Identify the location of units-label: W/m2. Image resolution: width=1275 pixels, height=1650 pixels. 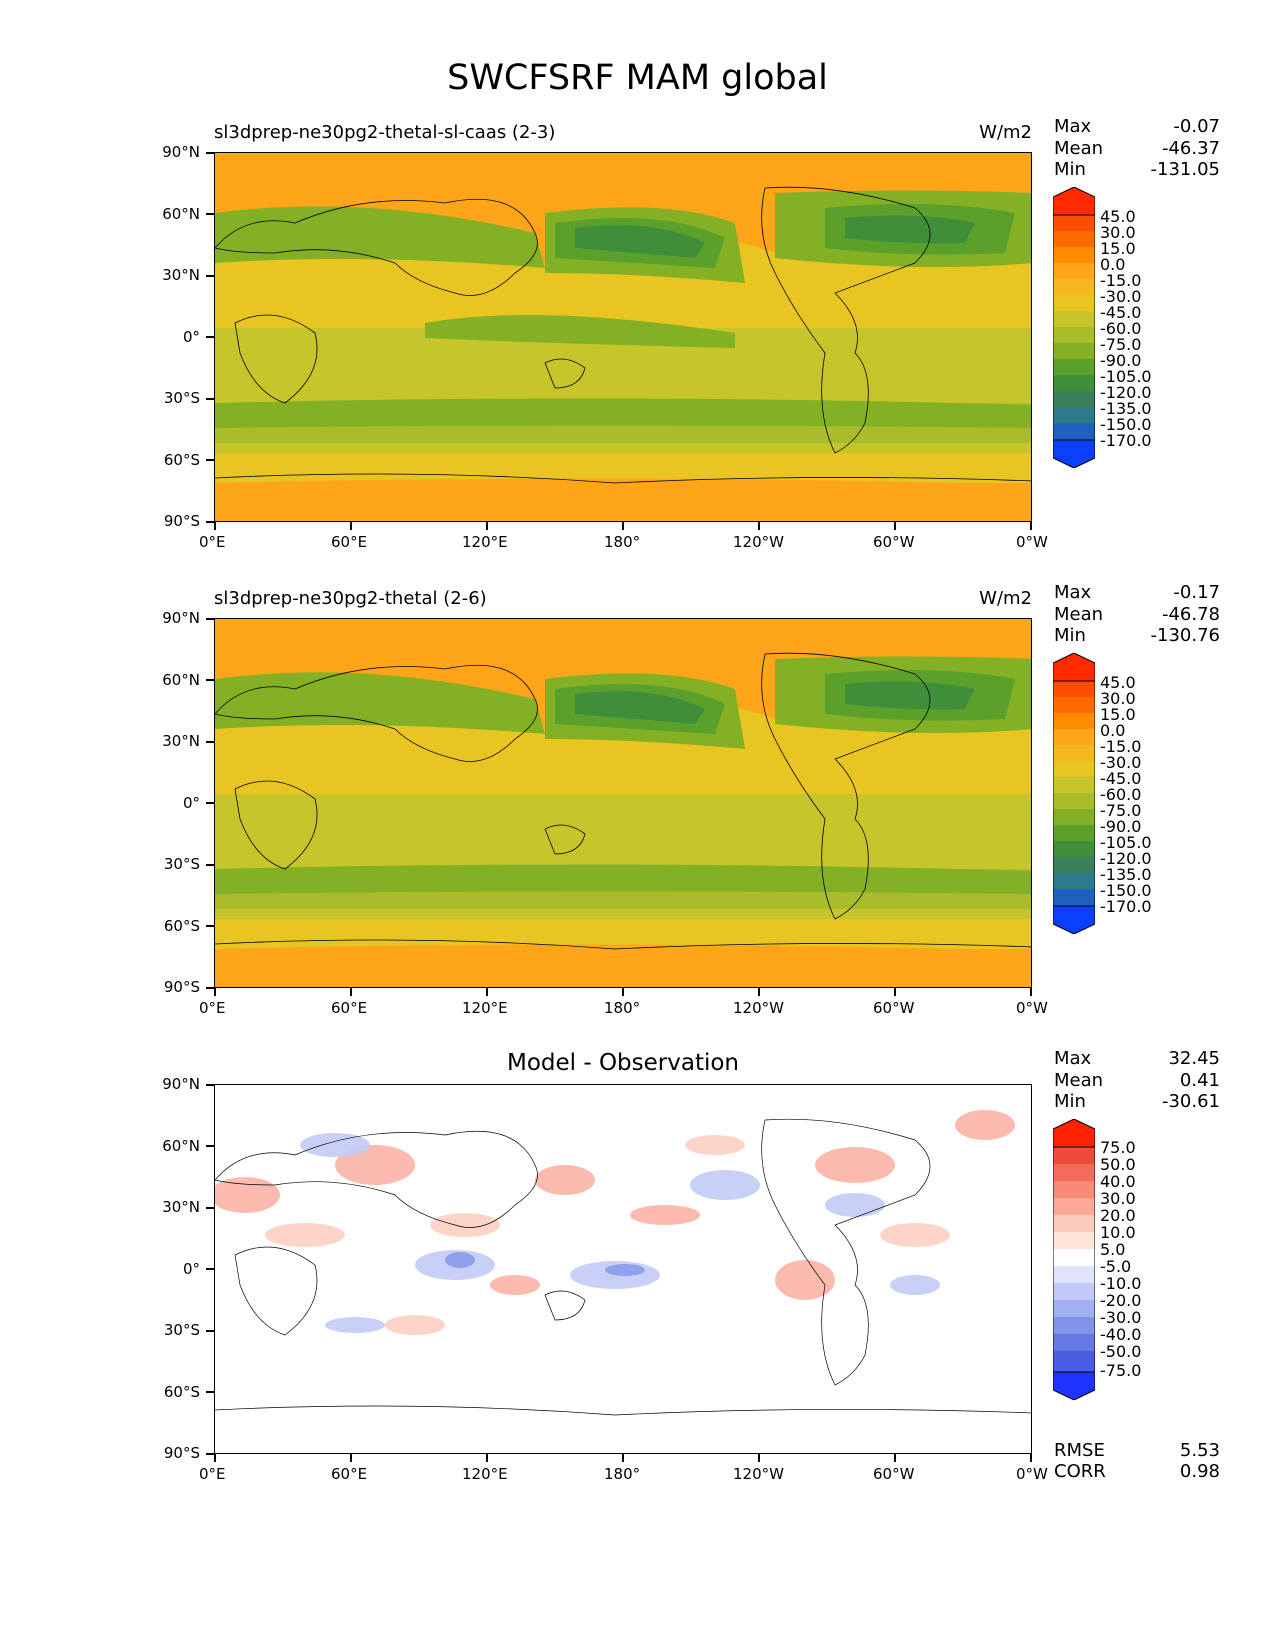
(1005, 132).